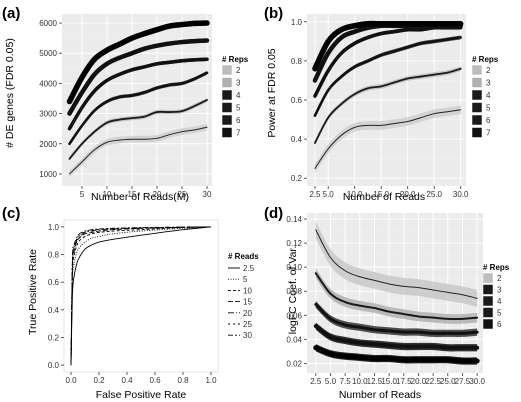 This screenshot has height=402, width=521. What do you see at coordinates (245, 279) in the screenshot?
I see `legend-c-label-5: 5` at bounding box center [245, 279].